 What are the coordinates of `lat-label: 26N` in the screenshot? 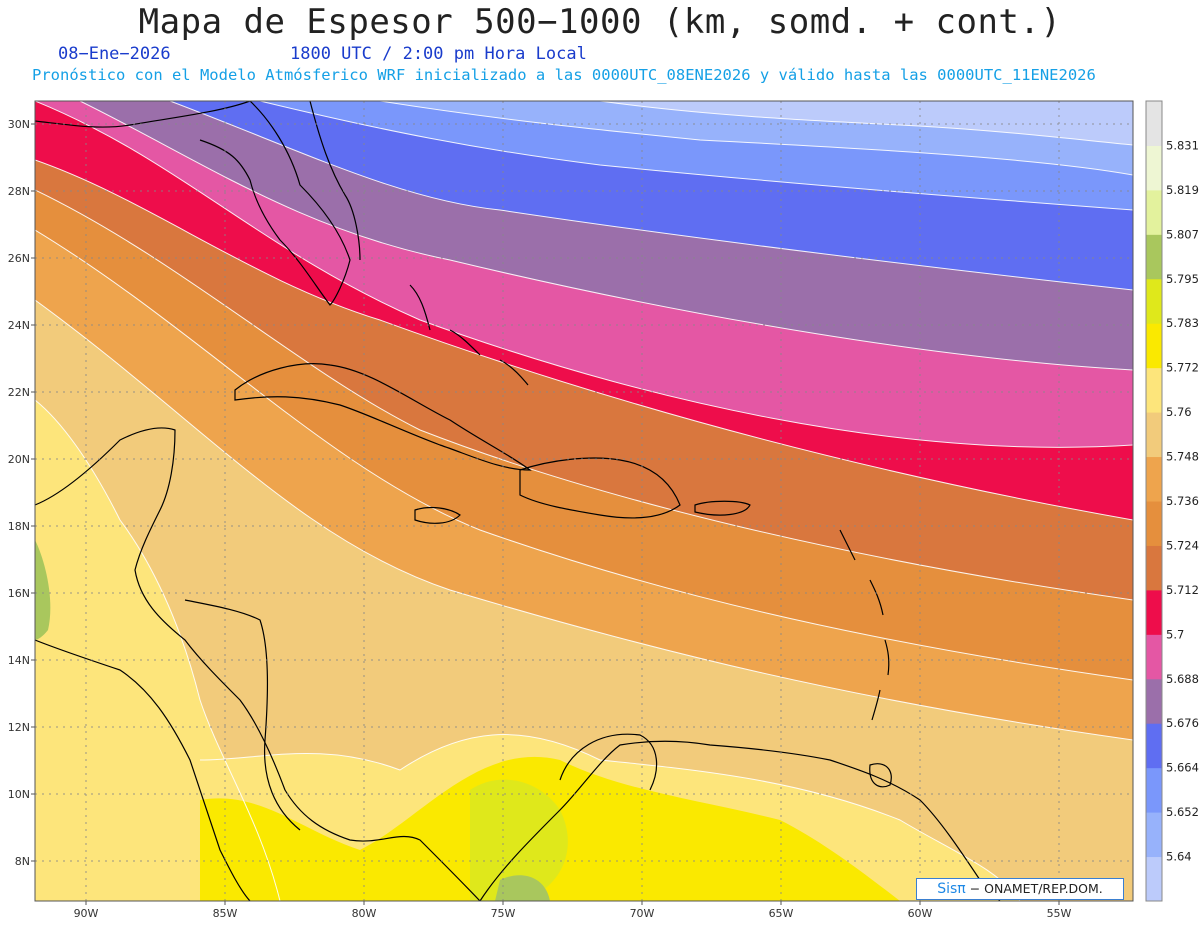 It's located at (19, 258).